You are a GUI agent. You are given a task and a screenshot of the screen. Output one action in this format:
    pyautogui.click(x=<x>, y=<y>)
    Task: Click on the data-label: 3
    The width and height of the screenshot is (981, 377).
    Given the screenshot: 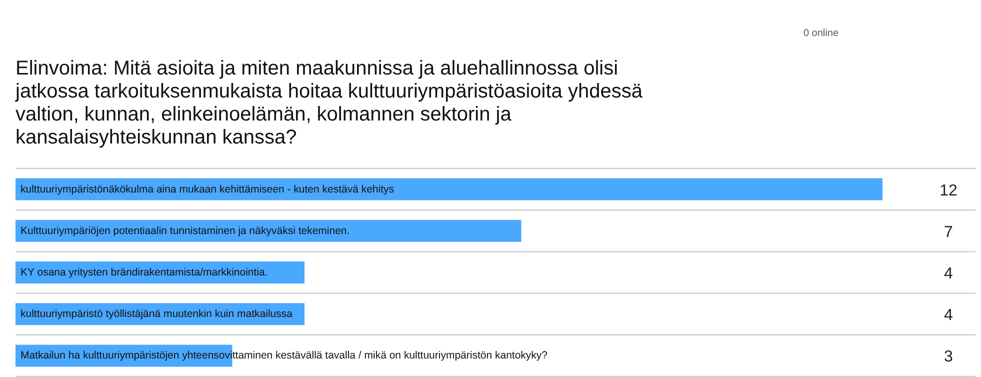 What is the action you would take?
    pyautogui.click(x=949, y=357)
    